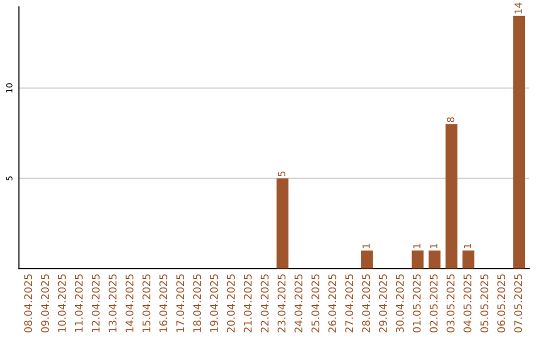  What do you see at coordinates (383, 303) in the screenshot?
I see `x-tick-label: 29.04.2025` at bounding box center [383, 303].